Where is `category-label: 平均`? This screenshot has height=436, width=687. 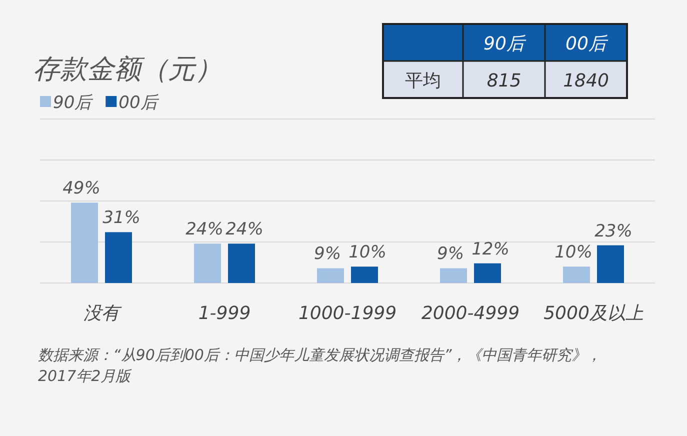 category-label: 平均 is located at coordinates (423, 81).